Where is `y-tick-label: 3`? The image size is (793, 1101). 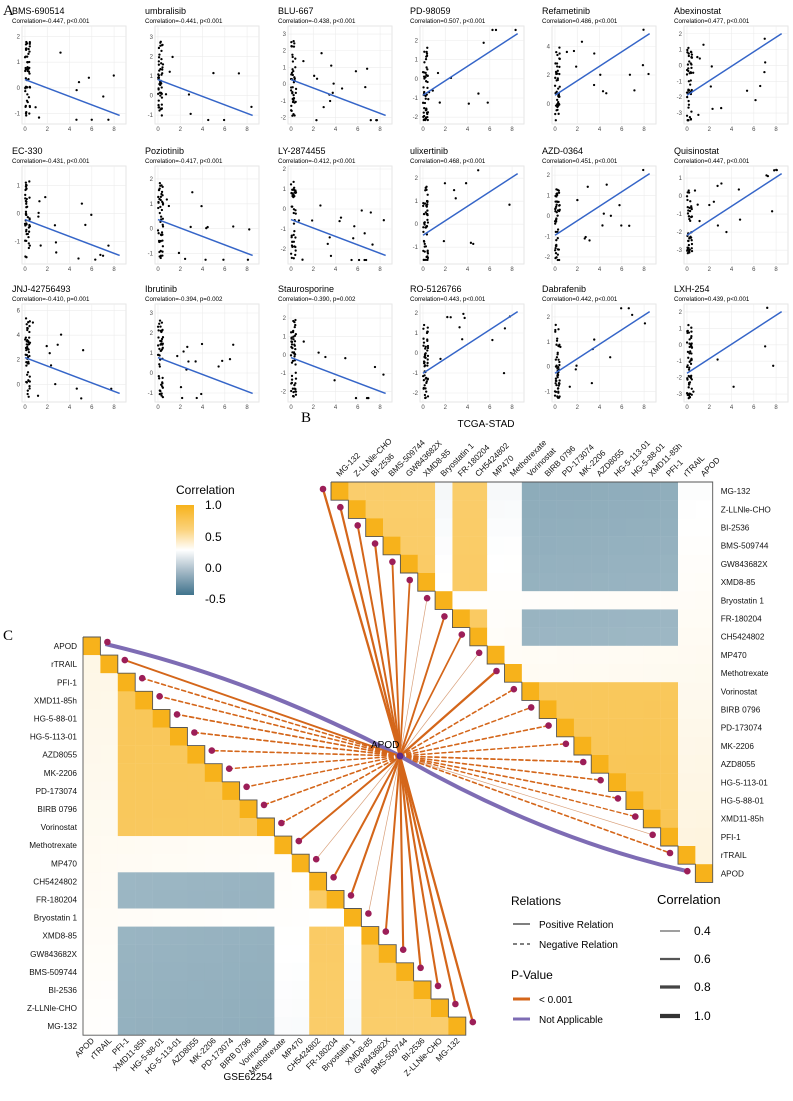 y-tick-label: 3 is located at coordinates (285, 35).